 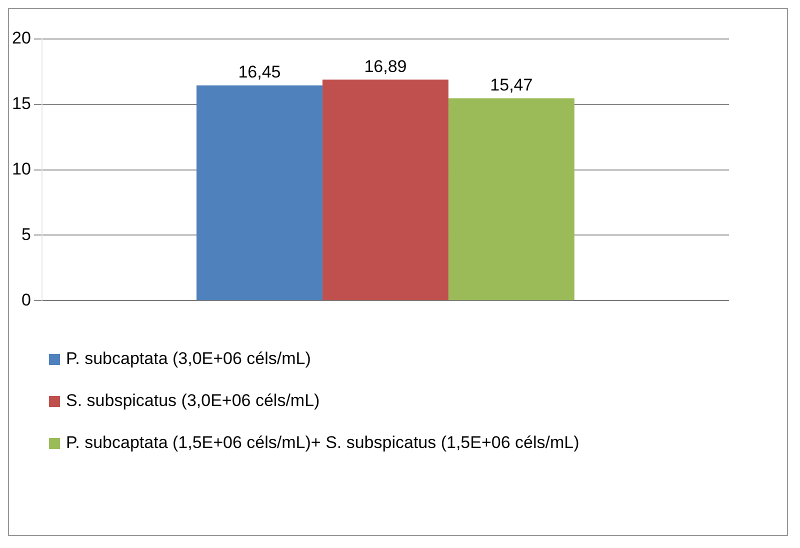 What do you see at coordinates (511, 84) in the screenshot?
I see `data-label: 15,47` at bounding box center [511, 84].